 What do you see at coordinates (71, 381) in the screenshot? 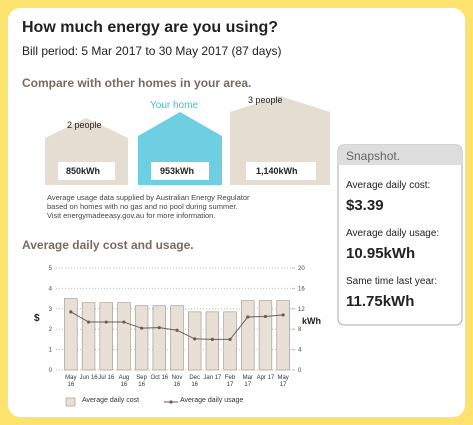
I see `x-tick-label: May 16` at bounding box center [71, 381].